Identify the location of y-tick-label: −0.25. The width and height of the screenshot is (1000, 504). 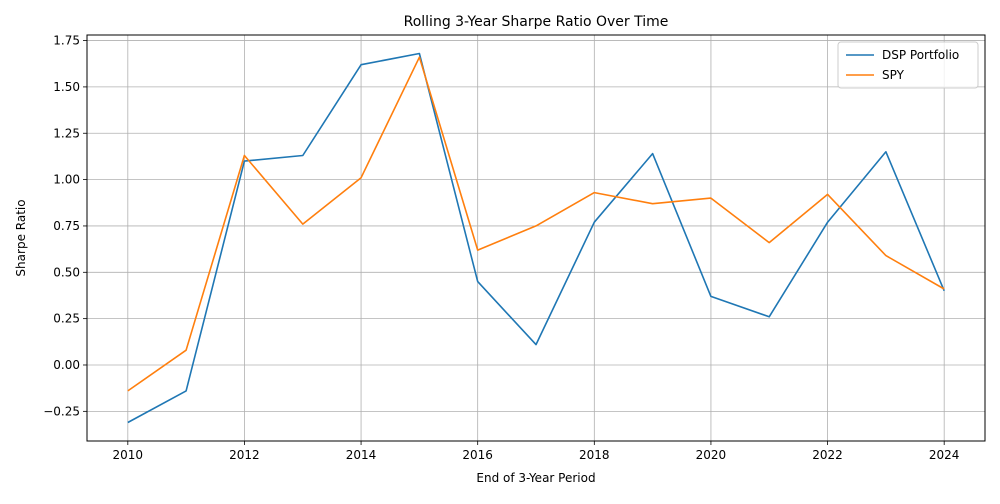
(61, 411).